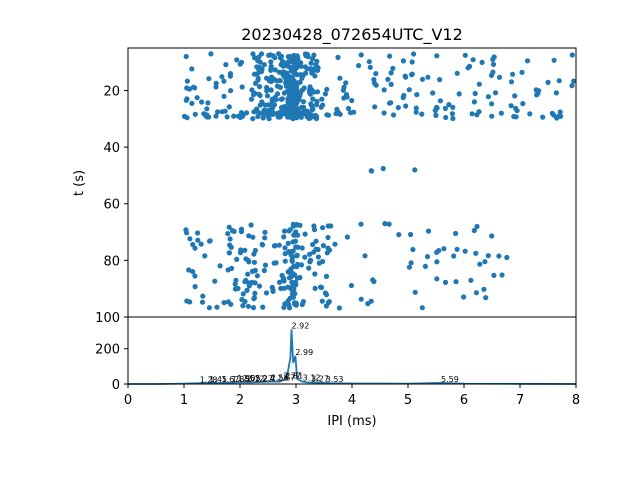 Image resolution: width=640 pixels, height=480 pixels. I want to click on peak-label: 3.53, so click(335, 379).